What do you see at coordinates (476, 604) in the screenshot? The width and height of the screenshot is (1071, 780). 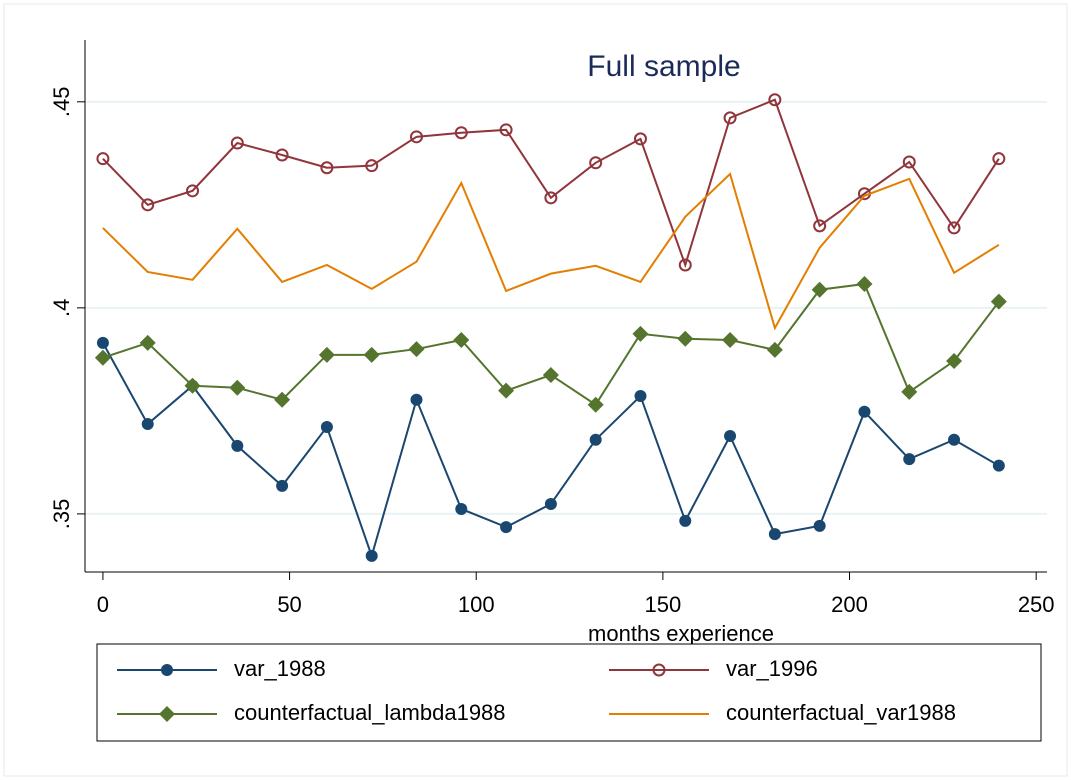 I see `x-tick-label: 100` at bounding box center [476, 604].